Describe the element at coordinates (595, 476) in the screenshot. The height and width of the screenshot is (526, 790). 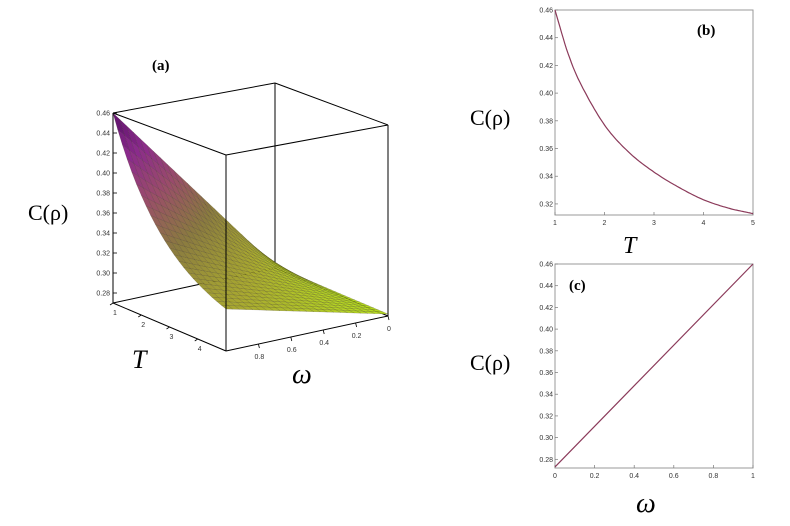
I see `x-tick-label: 0.2` at that location.